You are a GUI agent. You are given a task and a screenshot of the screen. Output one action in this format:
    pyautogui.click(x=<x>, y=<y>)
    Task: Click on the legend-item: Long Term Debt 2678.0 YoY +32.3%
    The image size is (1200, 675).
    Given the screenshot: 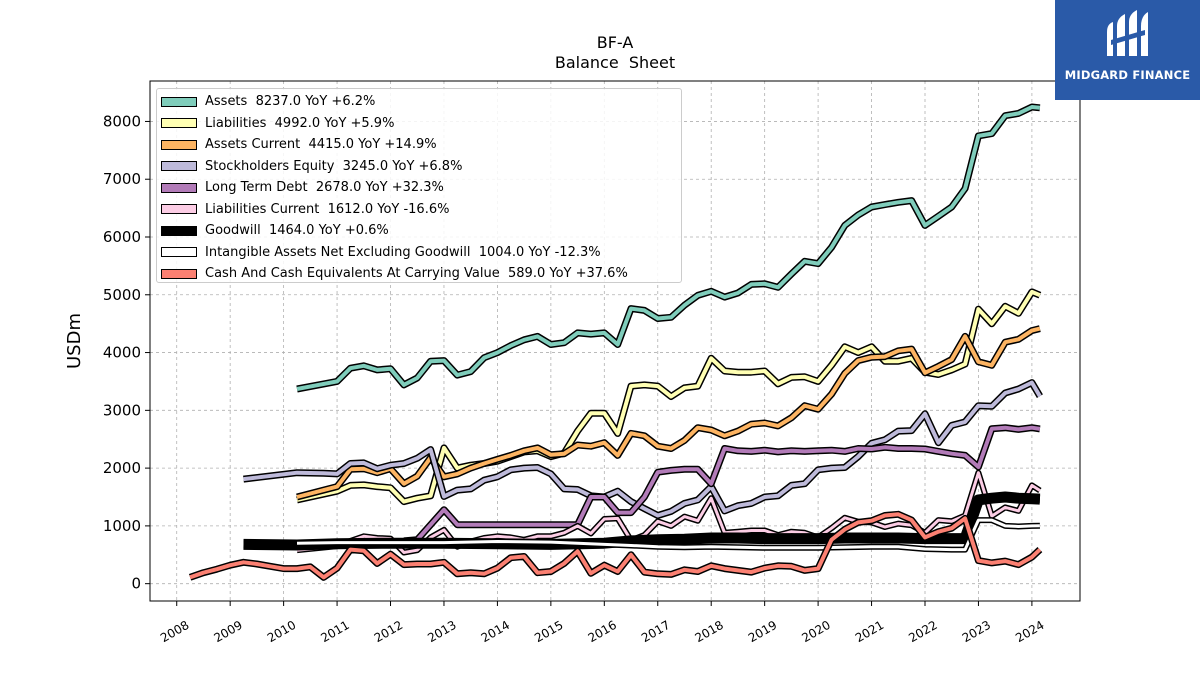 What is the action you would take?
    pyautogui.click(x=419, y=188)
    